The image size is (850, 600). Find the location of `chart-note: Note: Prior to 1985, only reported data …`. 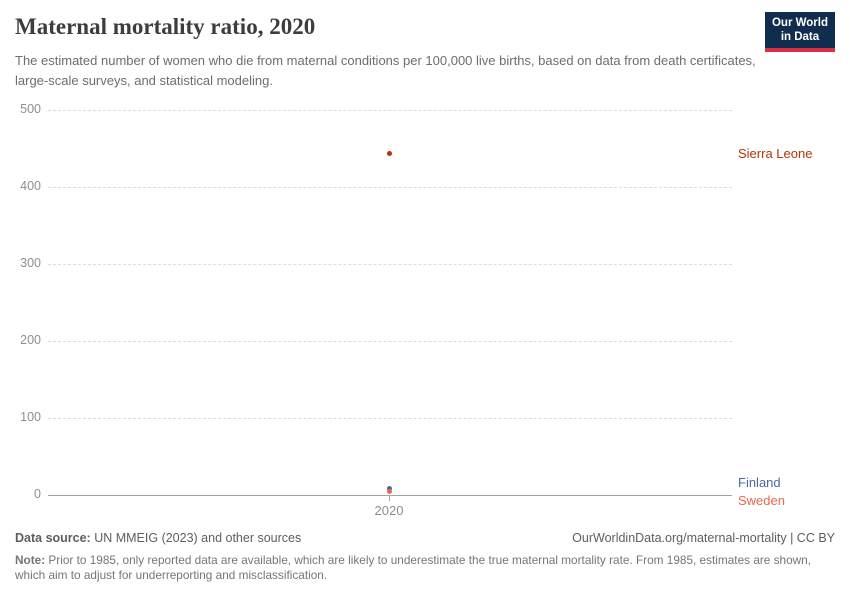

chart-note: Note: Prior to 1985, only reported data … is located at coordinates (427, 568).